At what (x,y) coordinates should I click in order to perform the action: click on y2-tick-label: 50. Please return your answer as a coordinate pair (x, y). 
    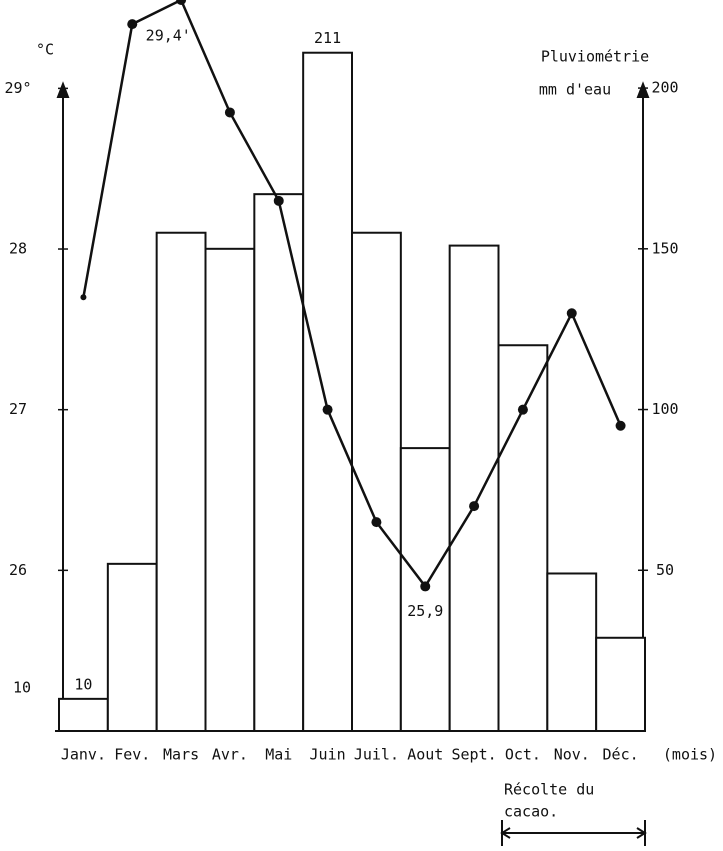
    Looking at the image, I should click on (665, 570).